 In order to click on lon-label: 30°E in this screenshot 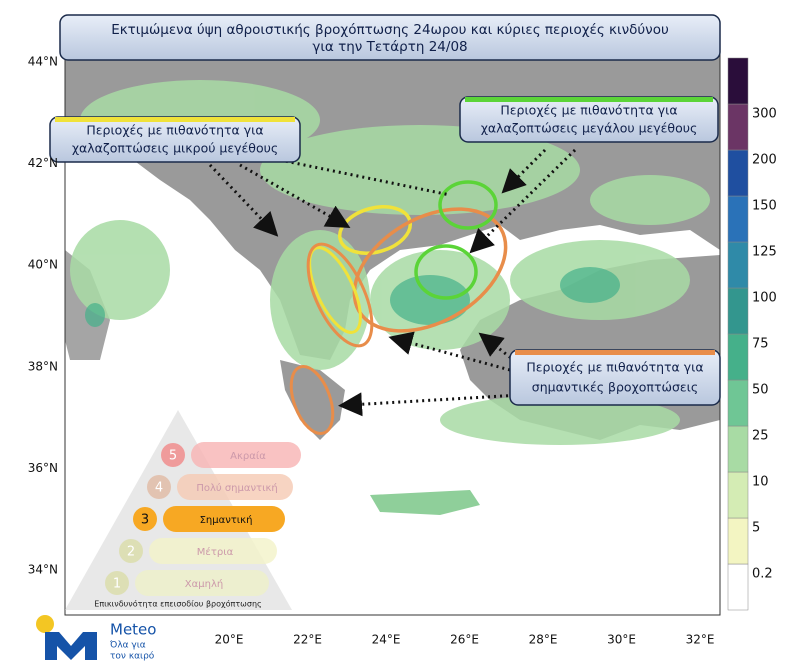, I will do `click(621, 640)`.